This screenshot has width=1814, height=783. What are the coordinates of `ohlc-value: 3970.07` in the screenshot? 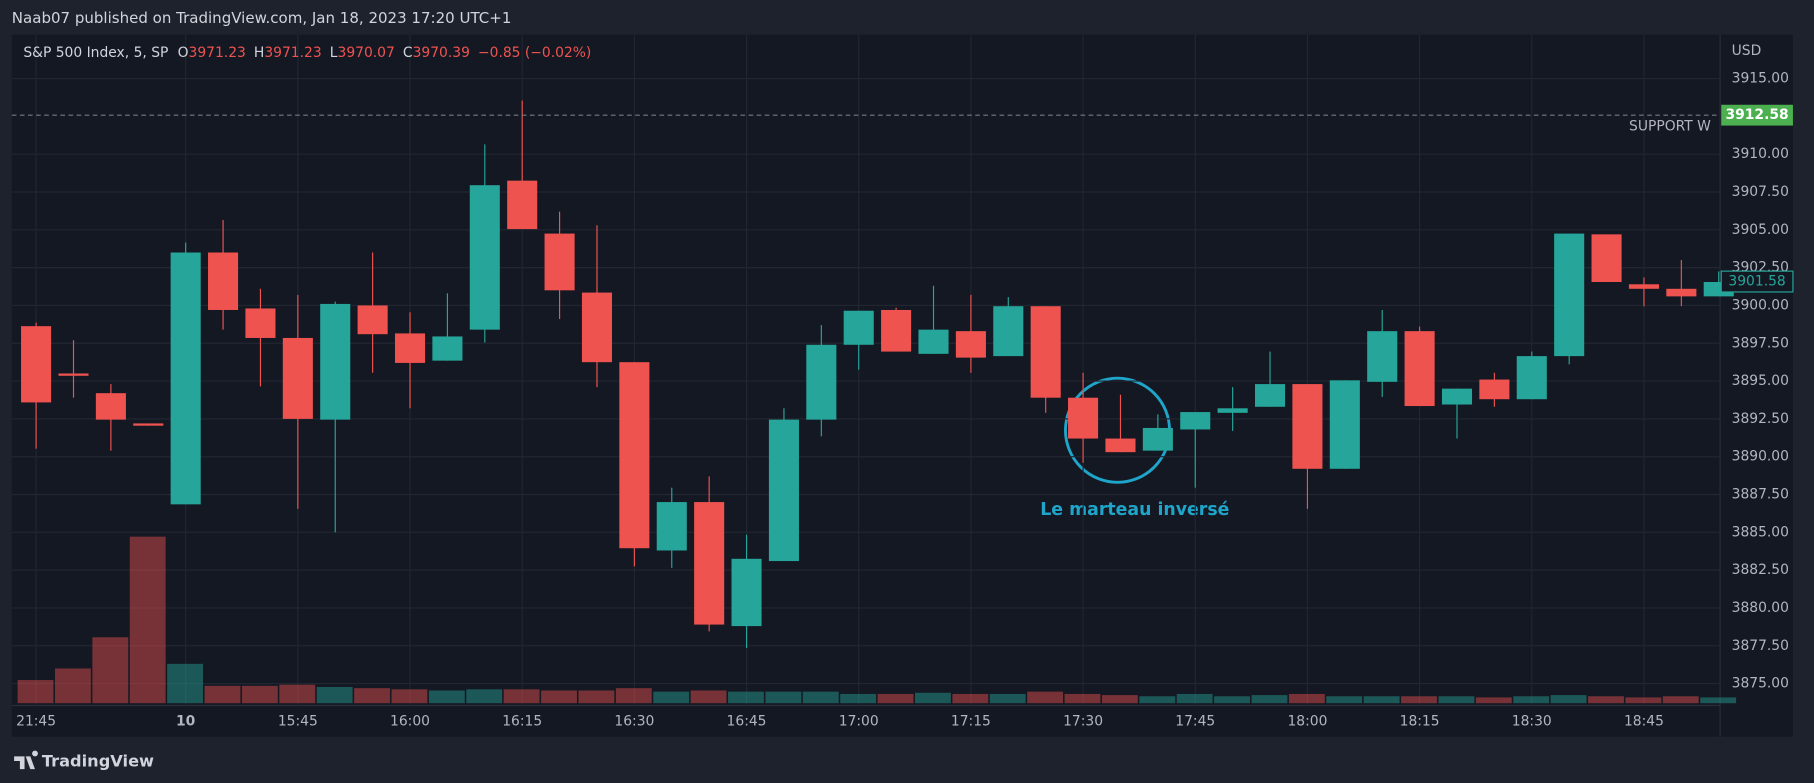 It's located at (366, 53).